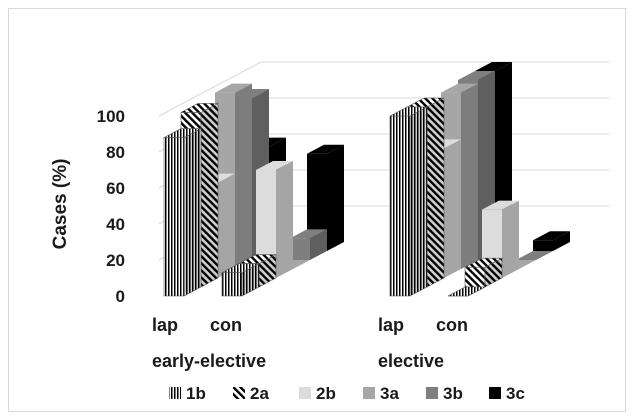 This screenshot has width=635, height=420. I want to click on bar-early-elective-con-2b, so click(274, 219).